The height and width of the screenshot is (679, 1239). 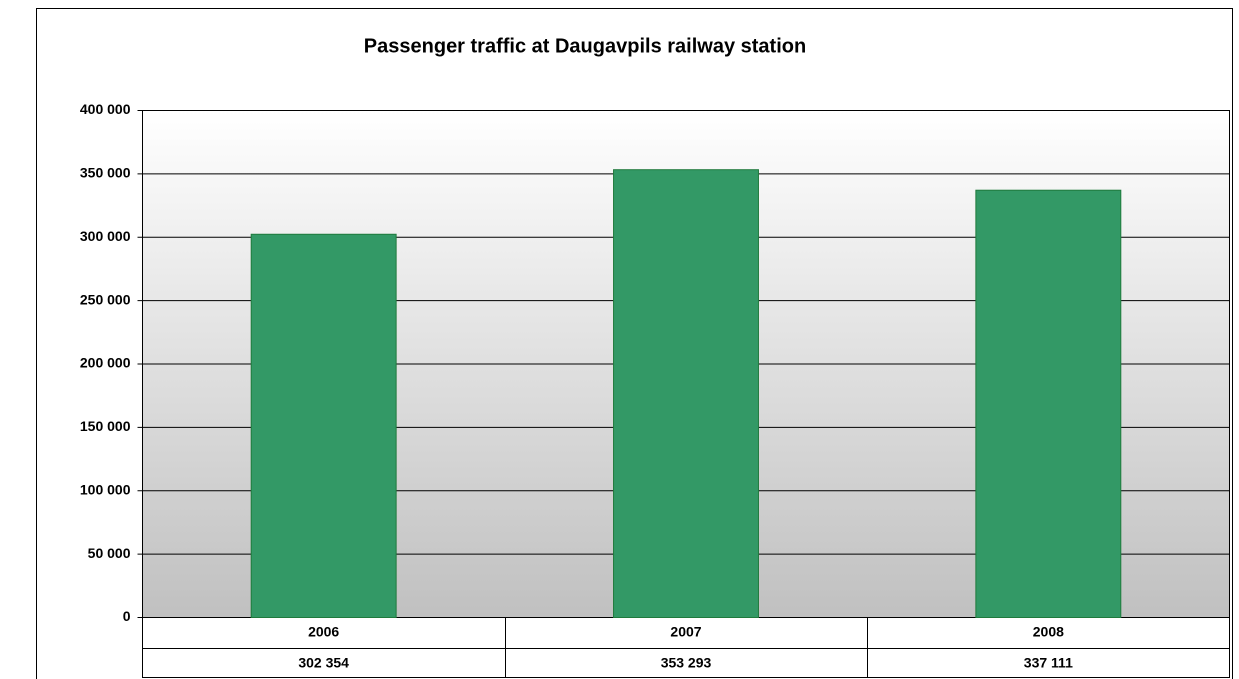 What do you see at coordinates (105, 299) in the screenshot?
I see `y-tick-label: 250 000` at bounding box center [105, 299].